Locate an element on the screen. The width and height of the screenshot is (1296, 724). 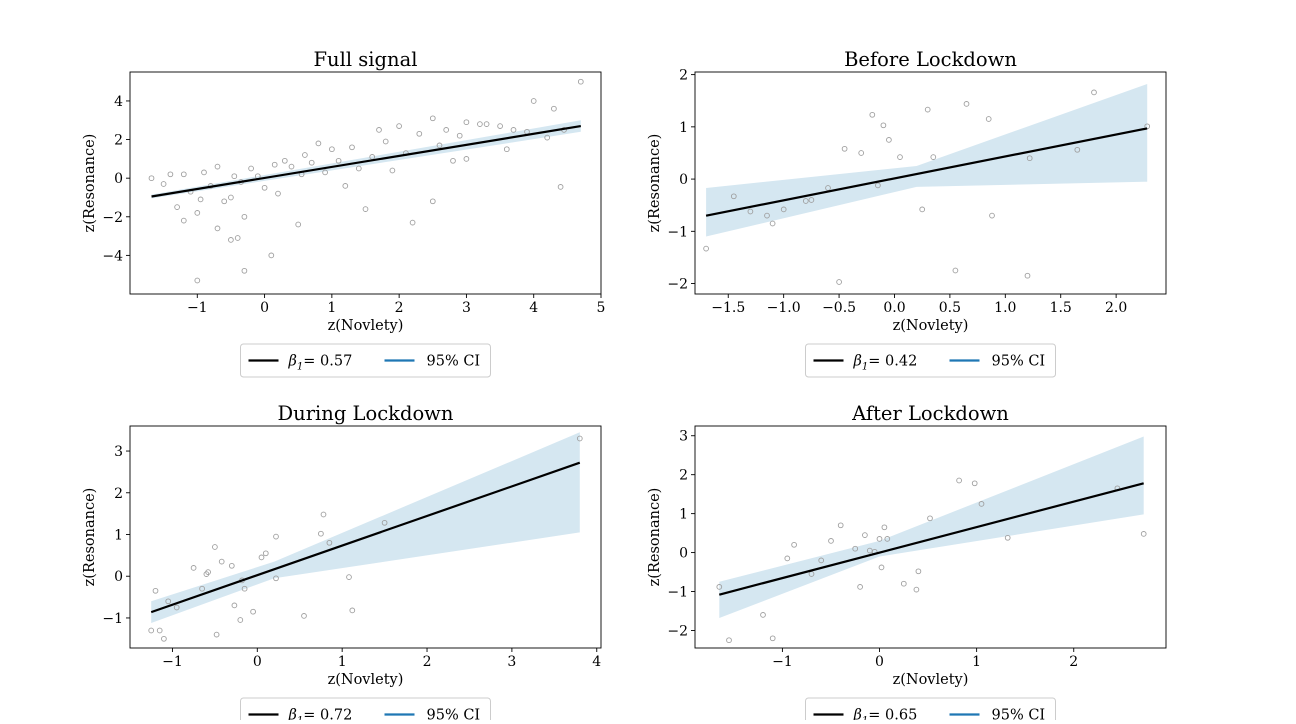
legend-fit-symbol: β is located at coordinates (292, 362).